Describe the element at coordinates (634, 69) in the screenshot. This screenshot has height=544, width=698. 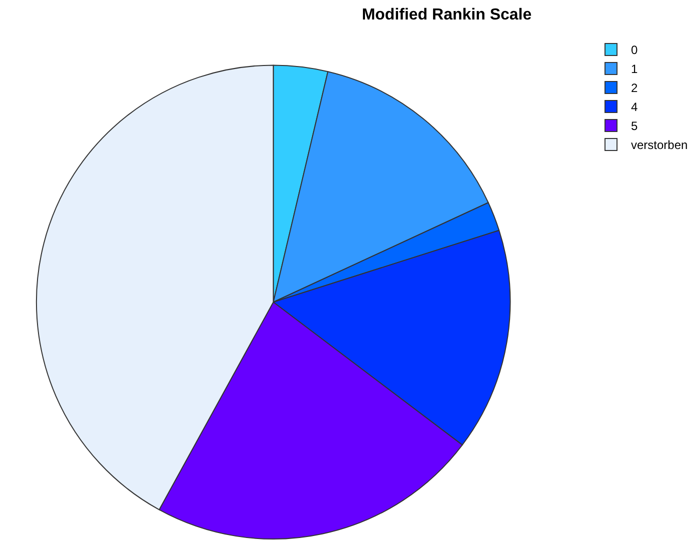
I see `legend-label: 1` at that location.